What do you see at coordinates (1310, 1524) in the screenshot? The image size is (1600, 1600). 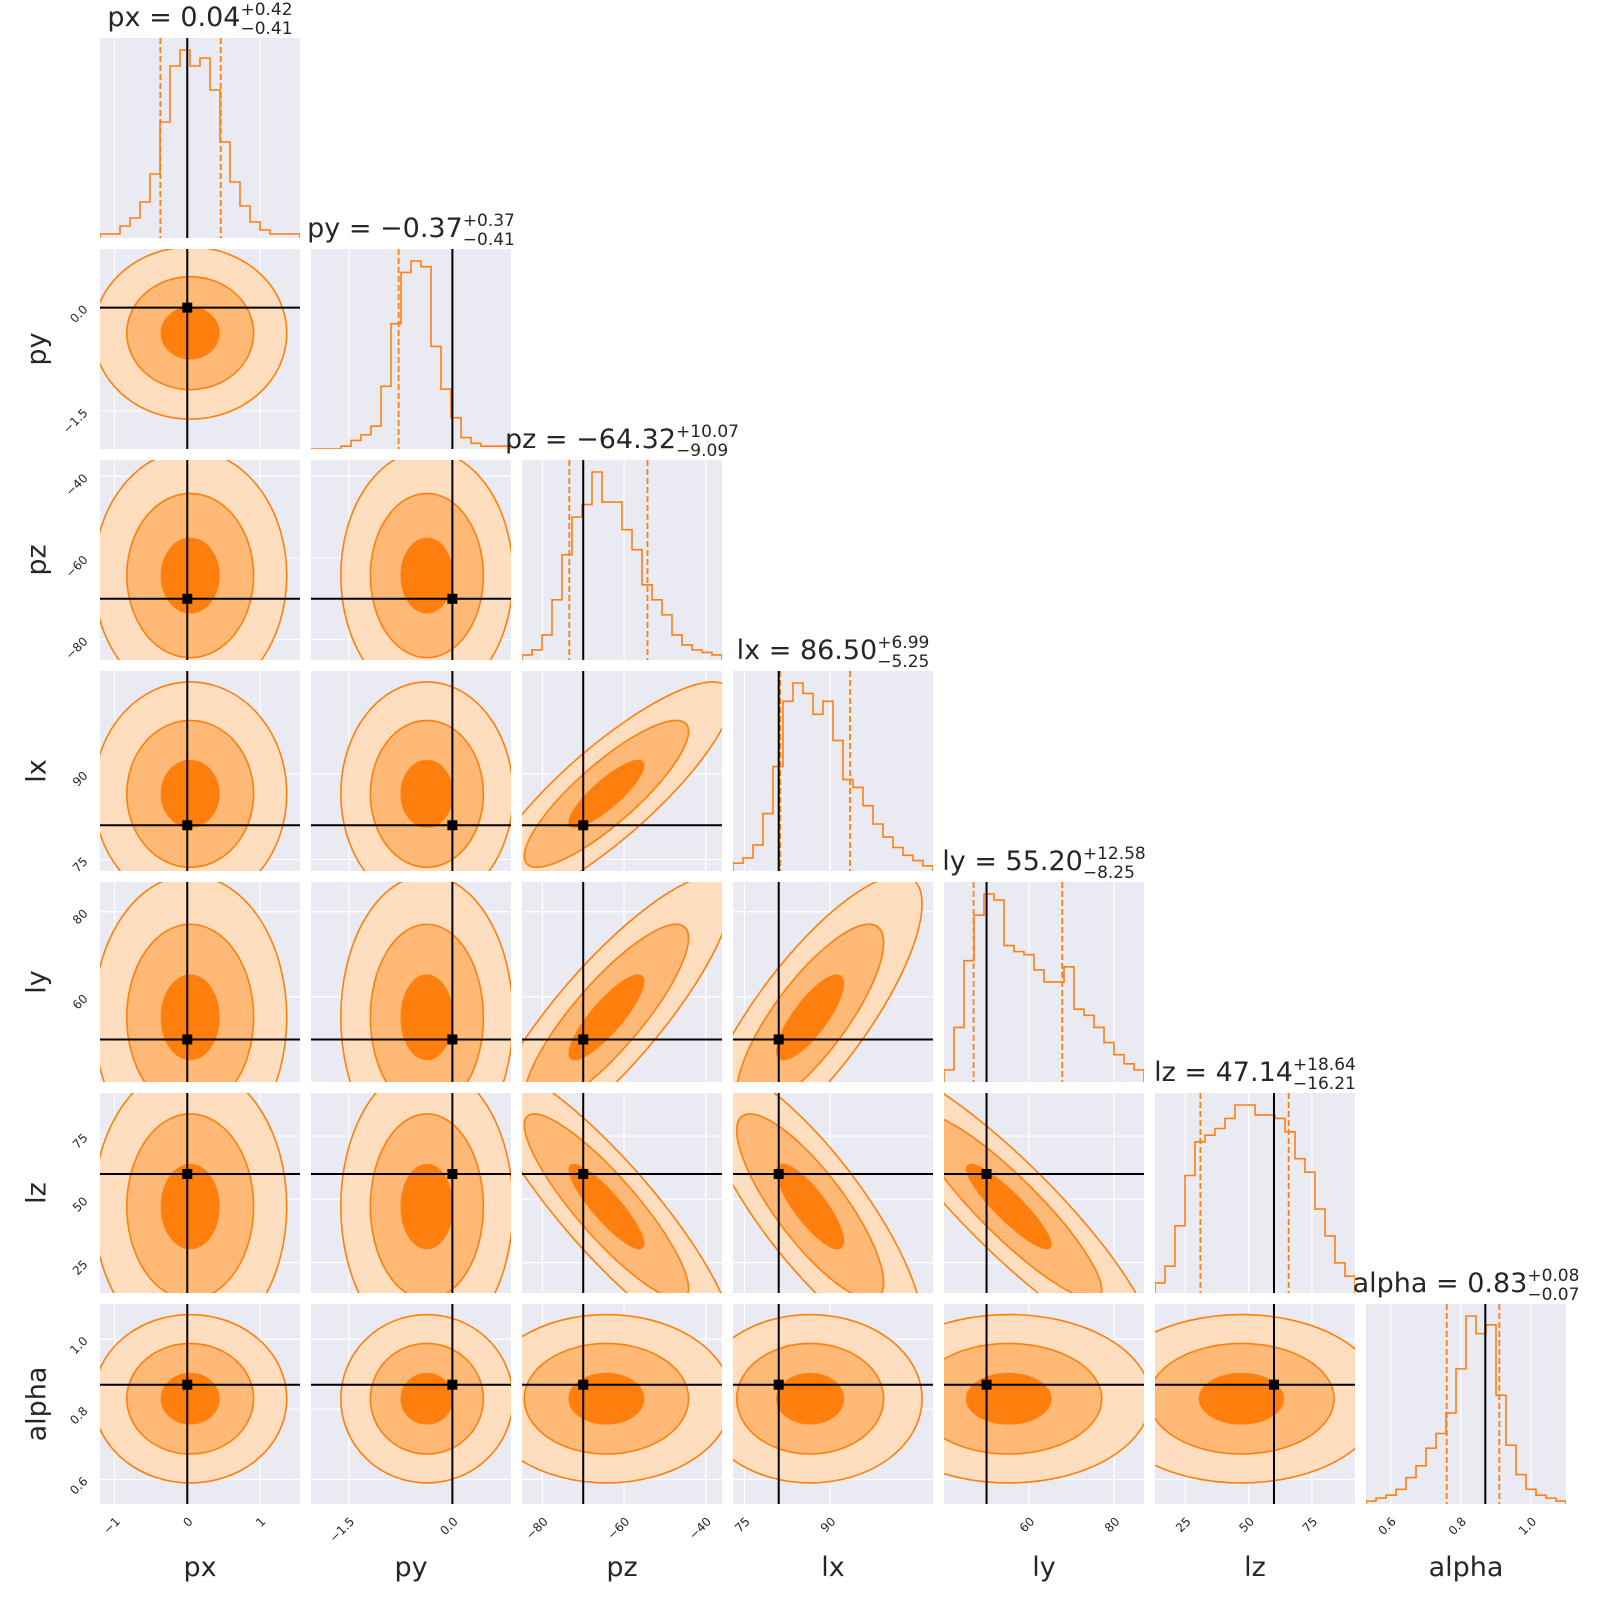 I see `x-tick-label-lz-2: 75` at bounding box center [1310, 1524].